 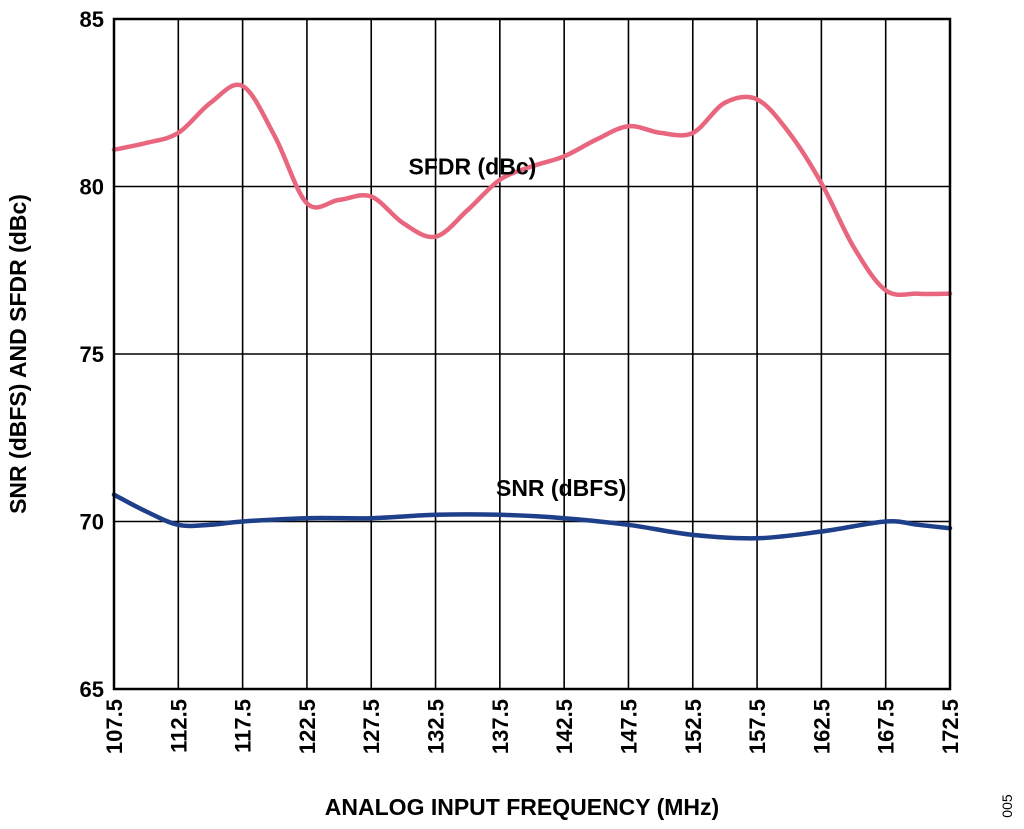 What do you see at coordinates (92, 187) in the screenshot?
I see `y-tick-label: 80` at bounding box center [92, 187].